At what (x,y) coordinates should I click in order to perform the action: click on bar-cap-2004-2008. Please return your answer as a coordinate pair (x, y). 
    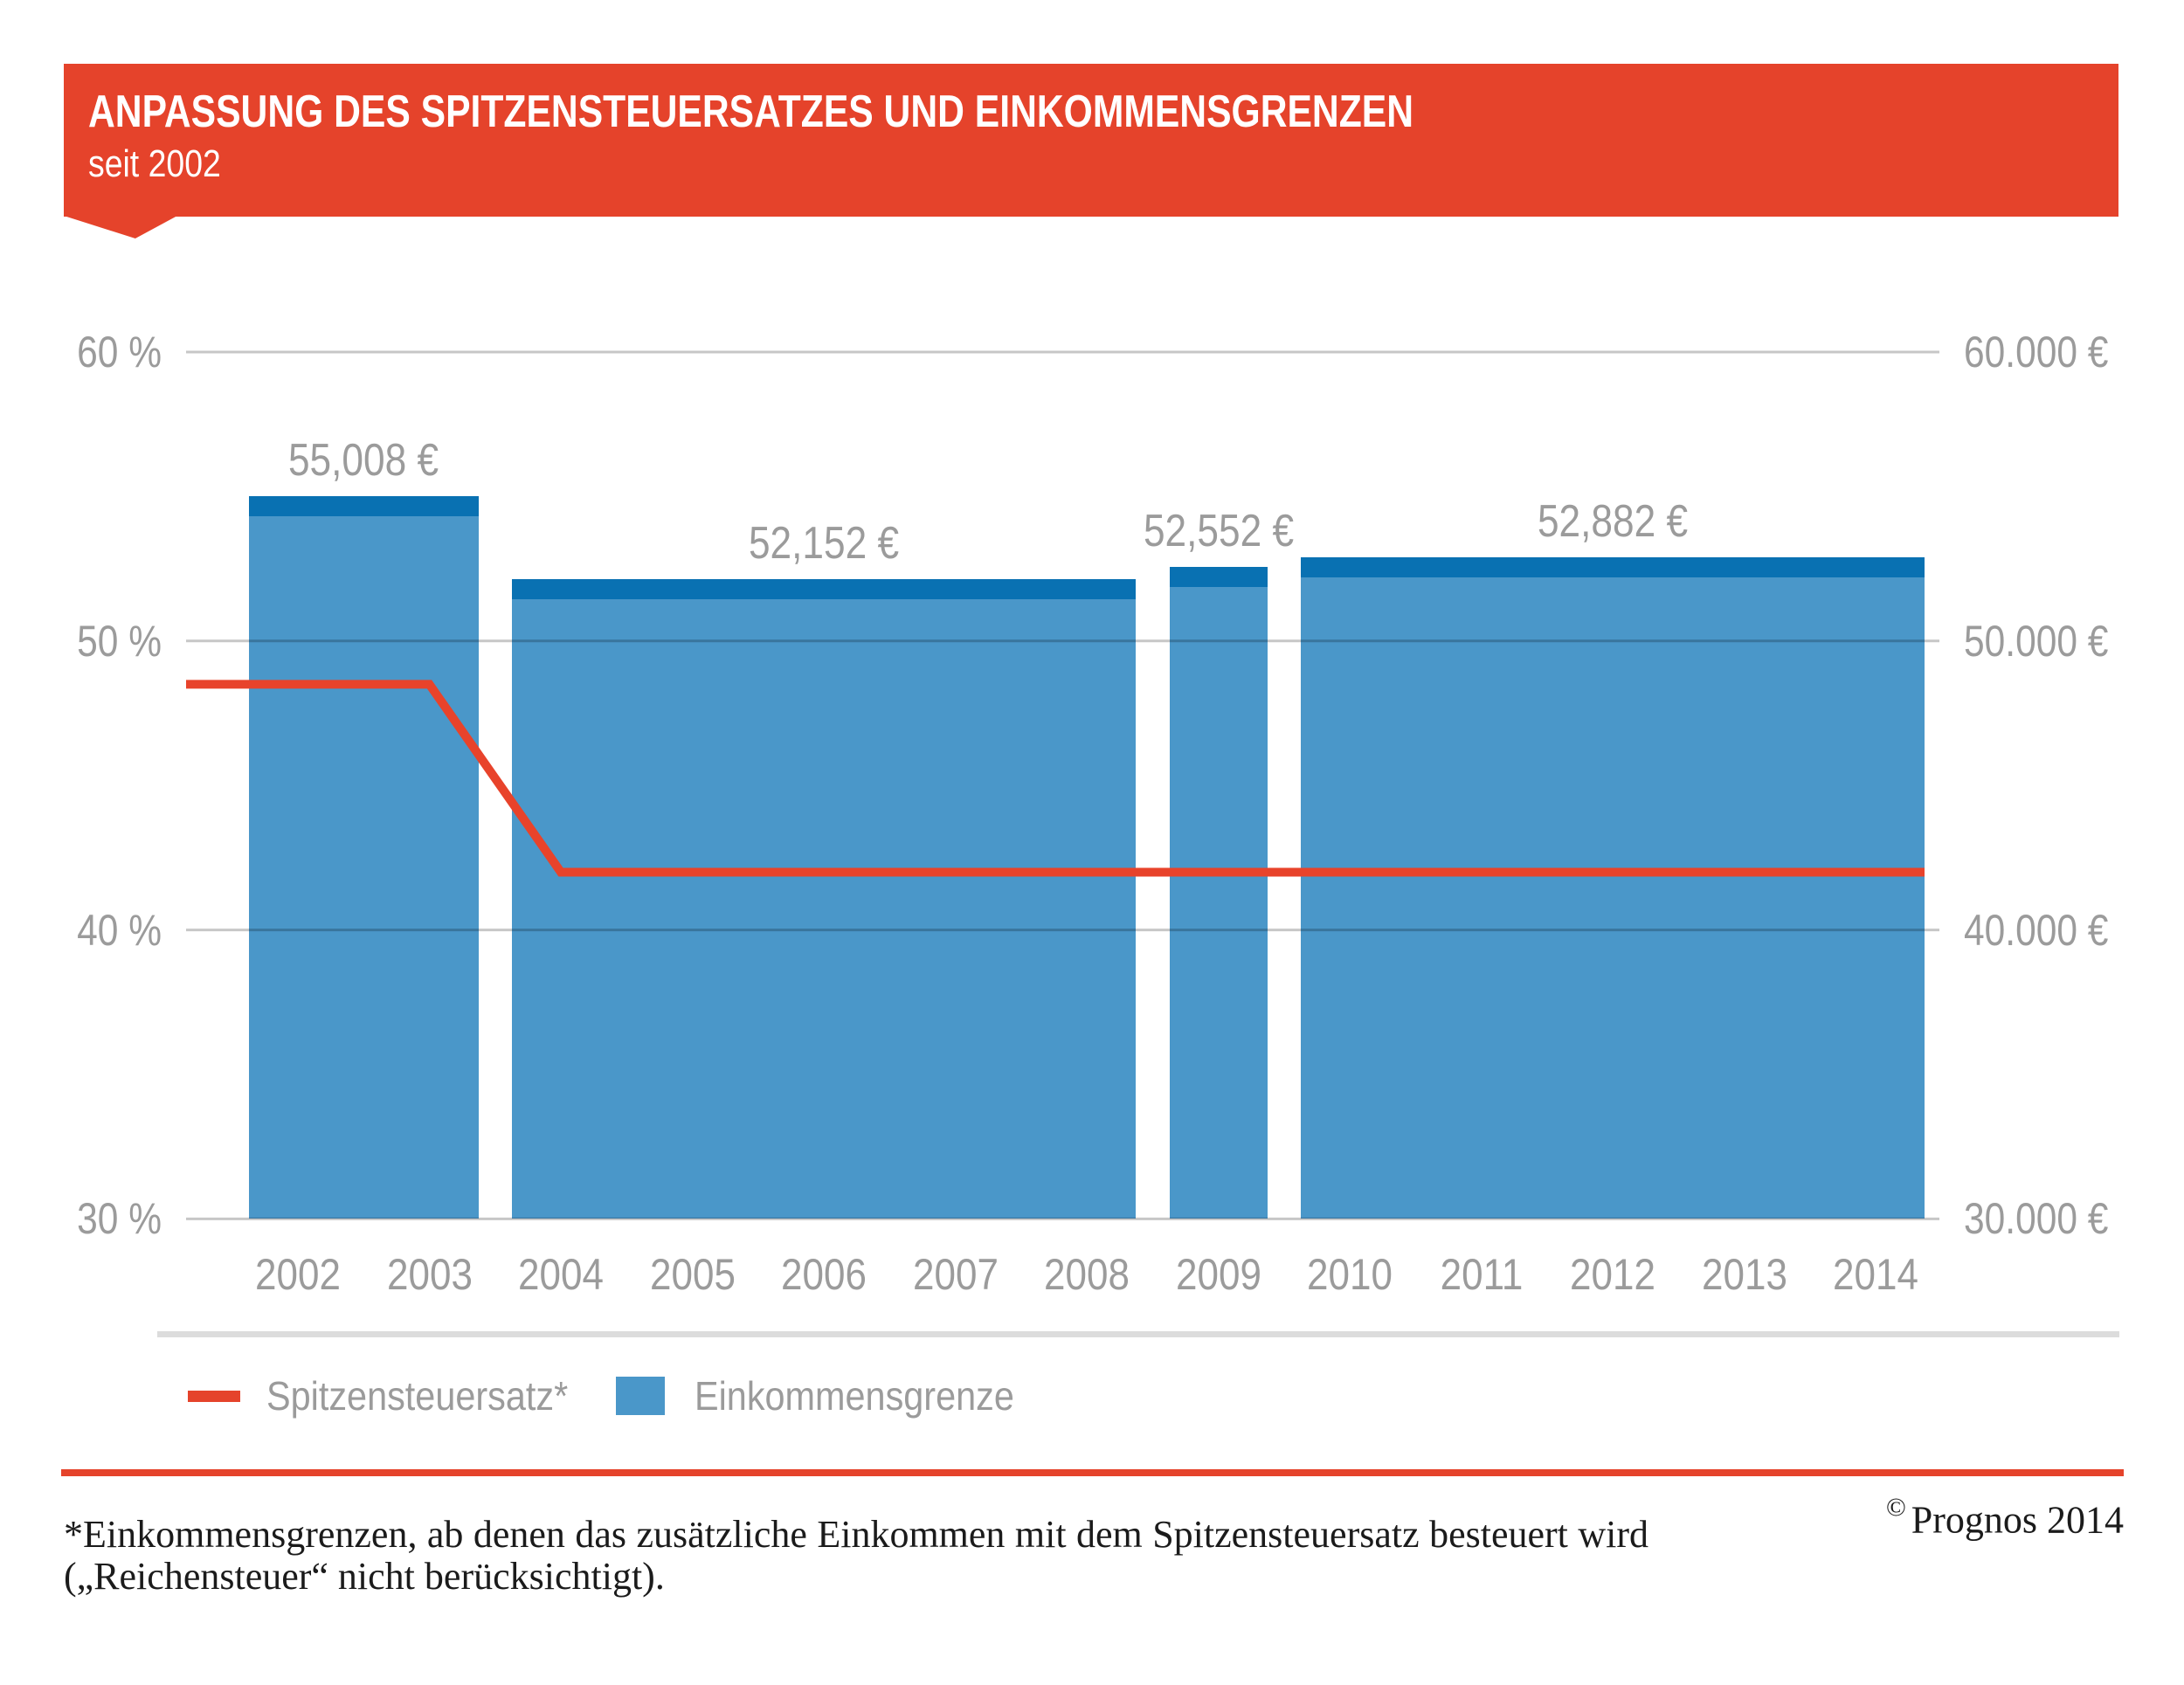
    Looking at the image, I should click on (824, 588).